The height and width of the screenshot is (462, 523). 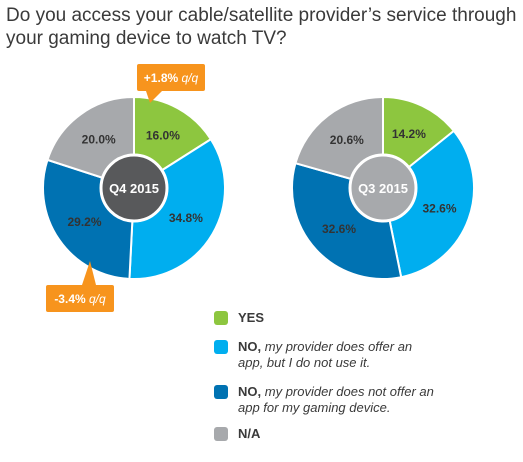 I want to click on slice-label-q4-2015-no-offer: 29.2%, so click(x=84, y=222).